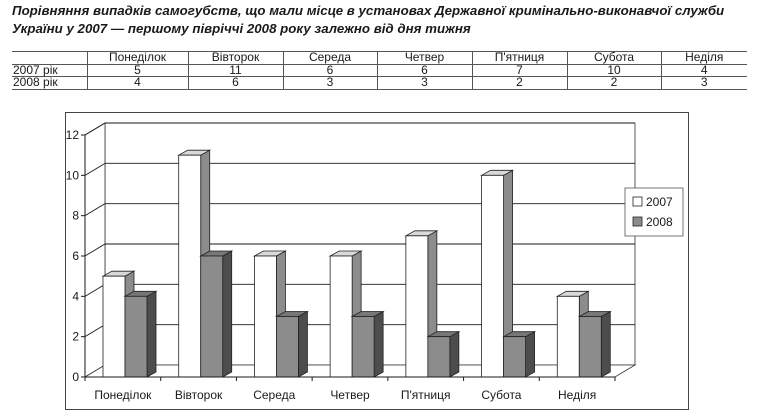 The height and width of the screenshot is (415, 759). I want to click on legend: 2007 2008, so click(654, 212).